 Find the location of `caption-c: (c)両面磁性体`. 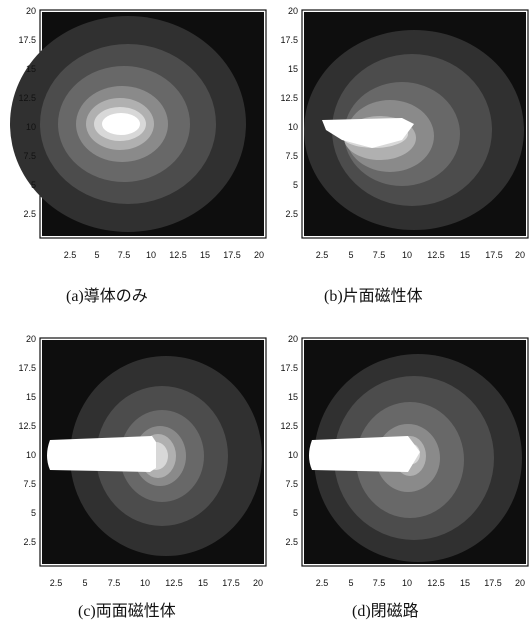

caption-c: (c)両面磁性体 is located at coordinates (127, 611).